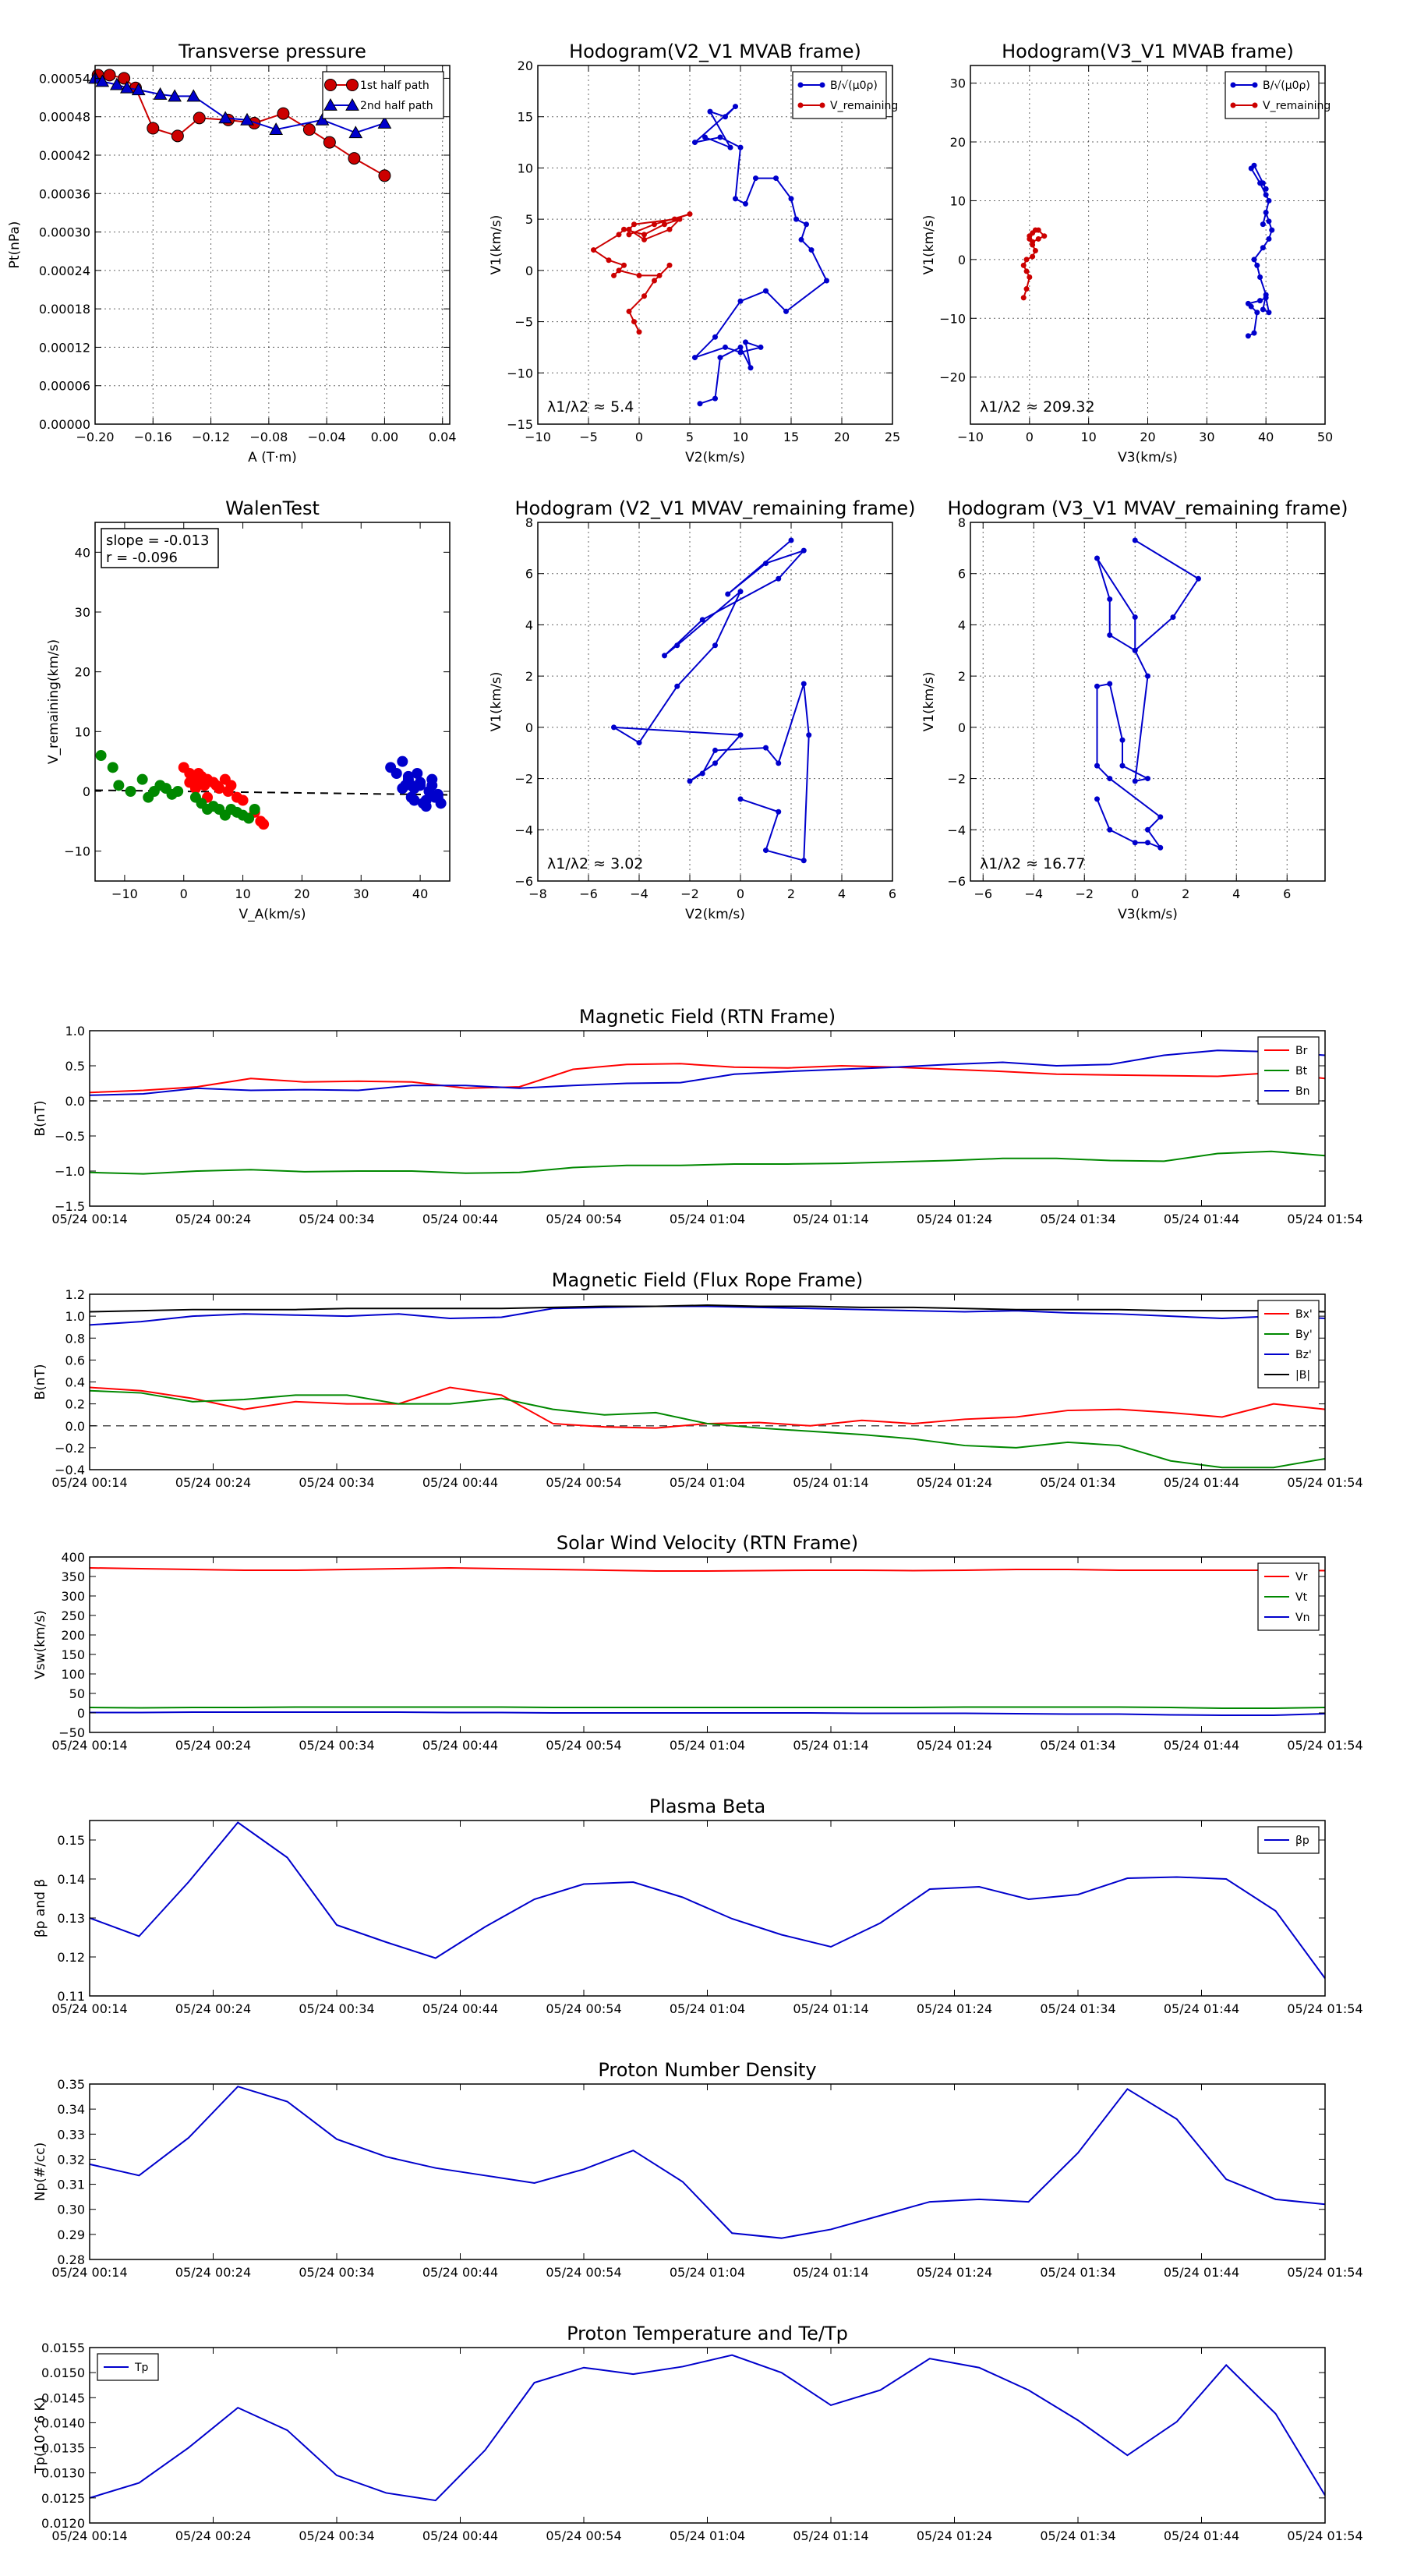  Describe the element at coordinates (740, 437) in the screenshot. I see `x-tick-label: 10` at that location.